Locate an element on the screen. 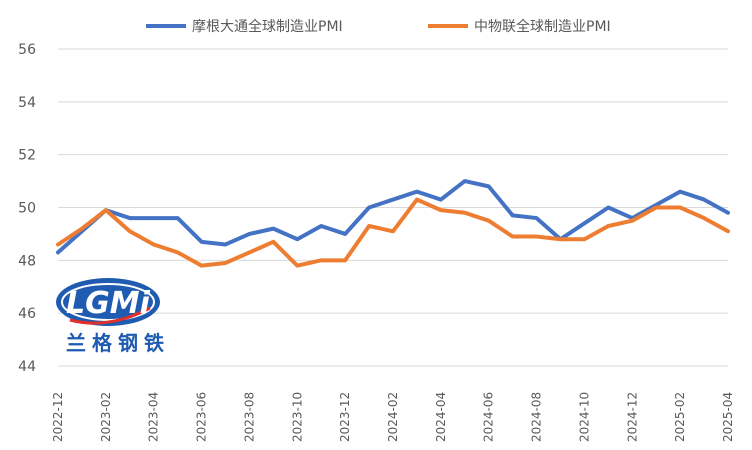 The width and height of the screenshot is (752, 450). x-tick-label: 2023-02 is located at coordinates (106, 417).